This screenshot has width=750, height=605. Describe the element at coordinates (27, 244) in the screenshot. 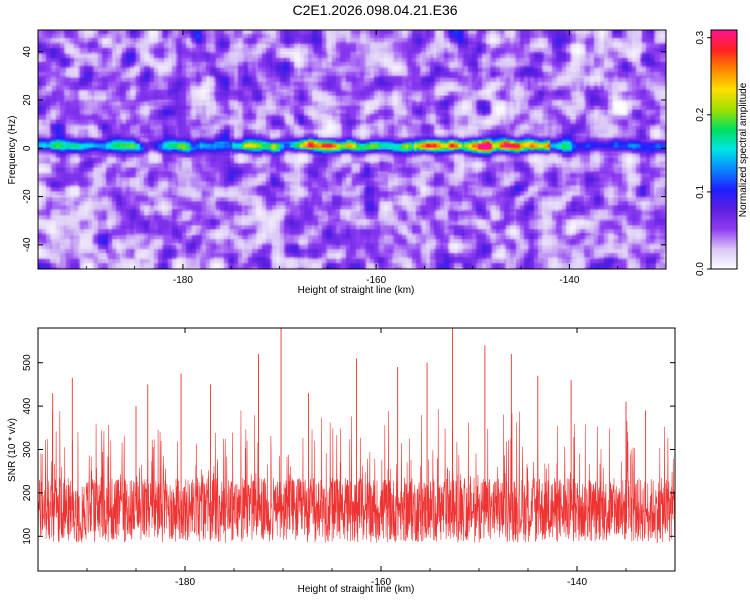

I see `spectrogram-y-tick-label: -40` at that location.